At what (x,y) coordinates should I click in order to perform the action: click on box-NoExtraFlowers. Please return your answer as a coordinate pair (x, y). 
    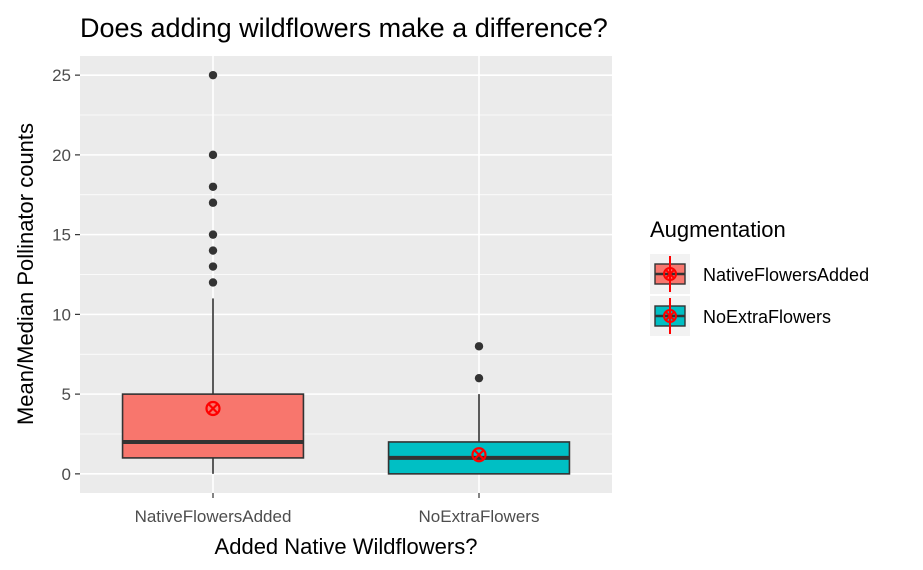
    Looking at the image, I should click on (479, 408).